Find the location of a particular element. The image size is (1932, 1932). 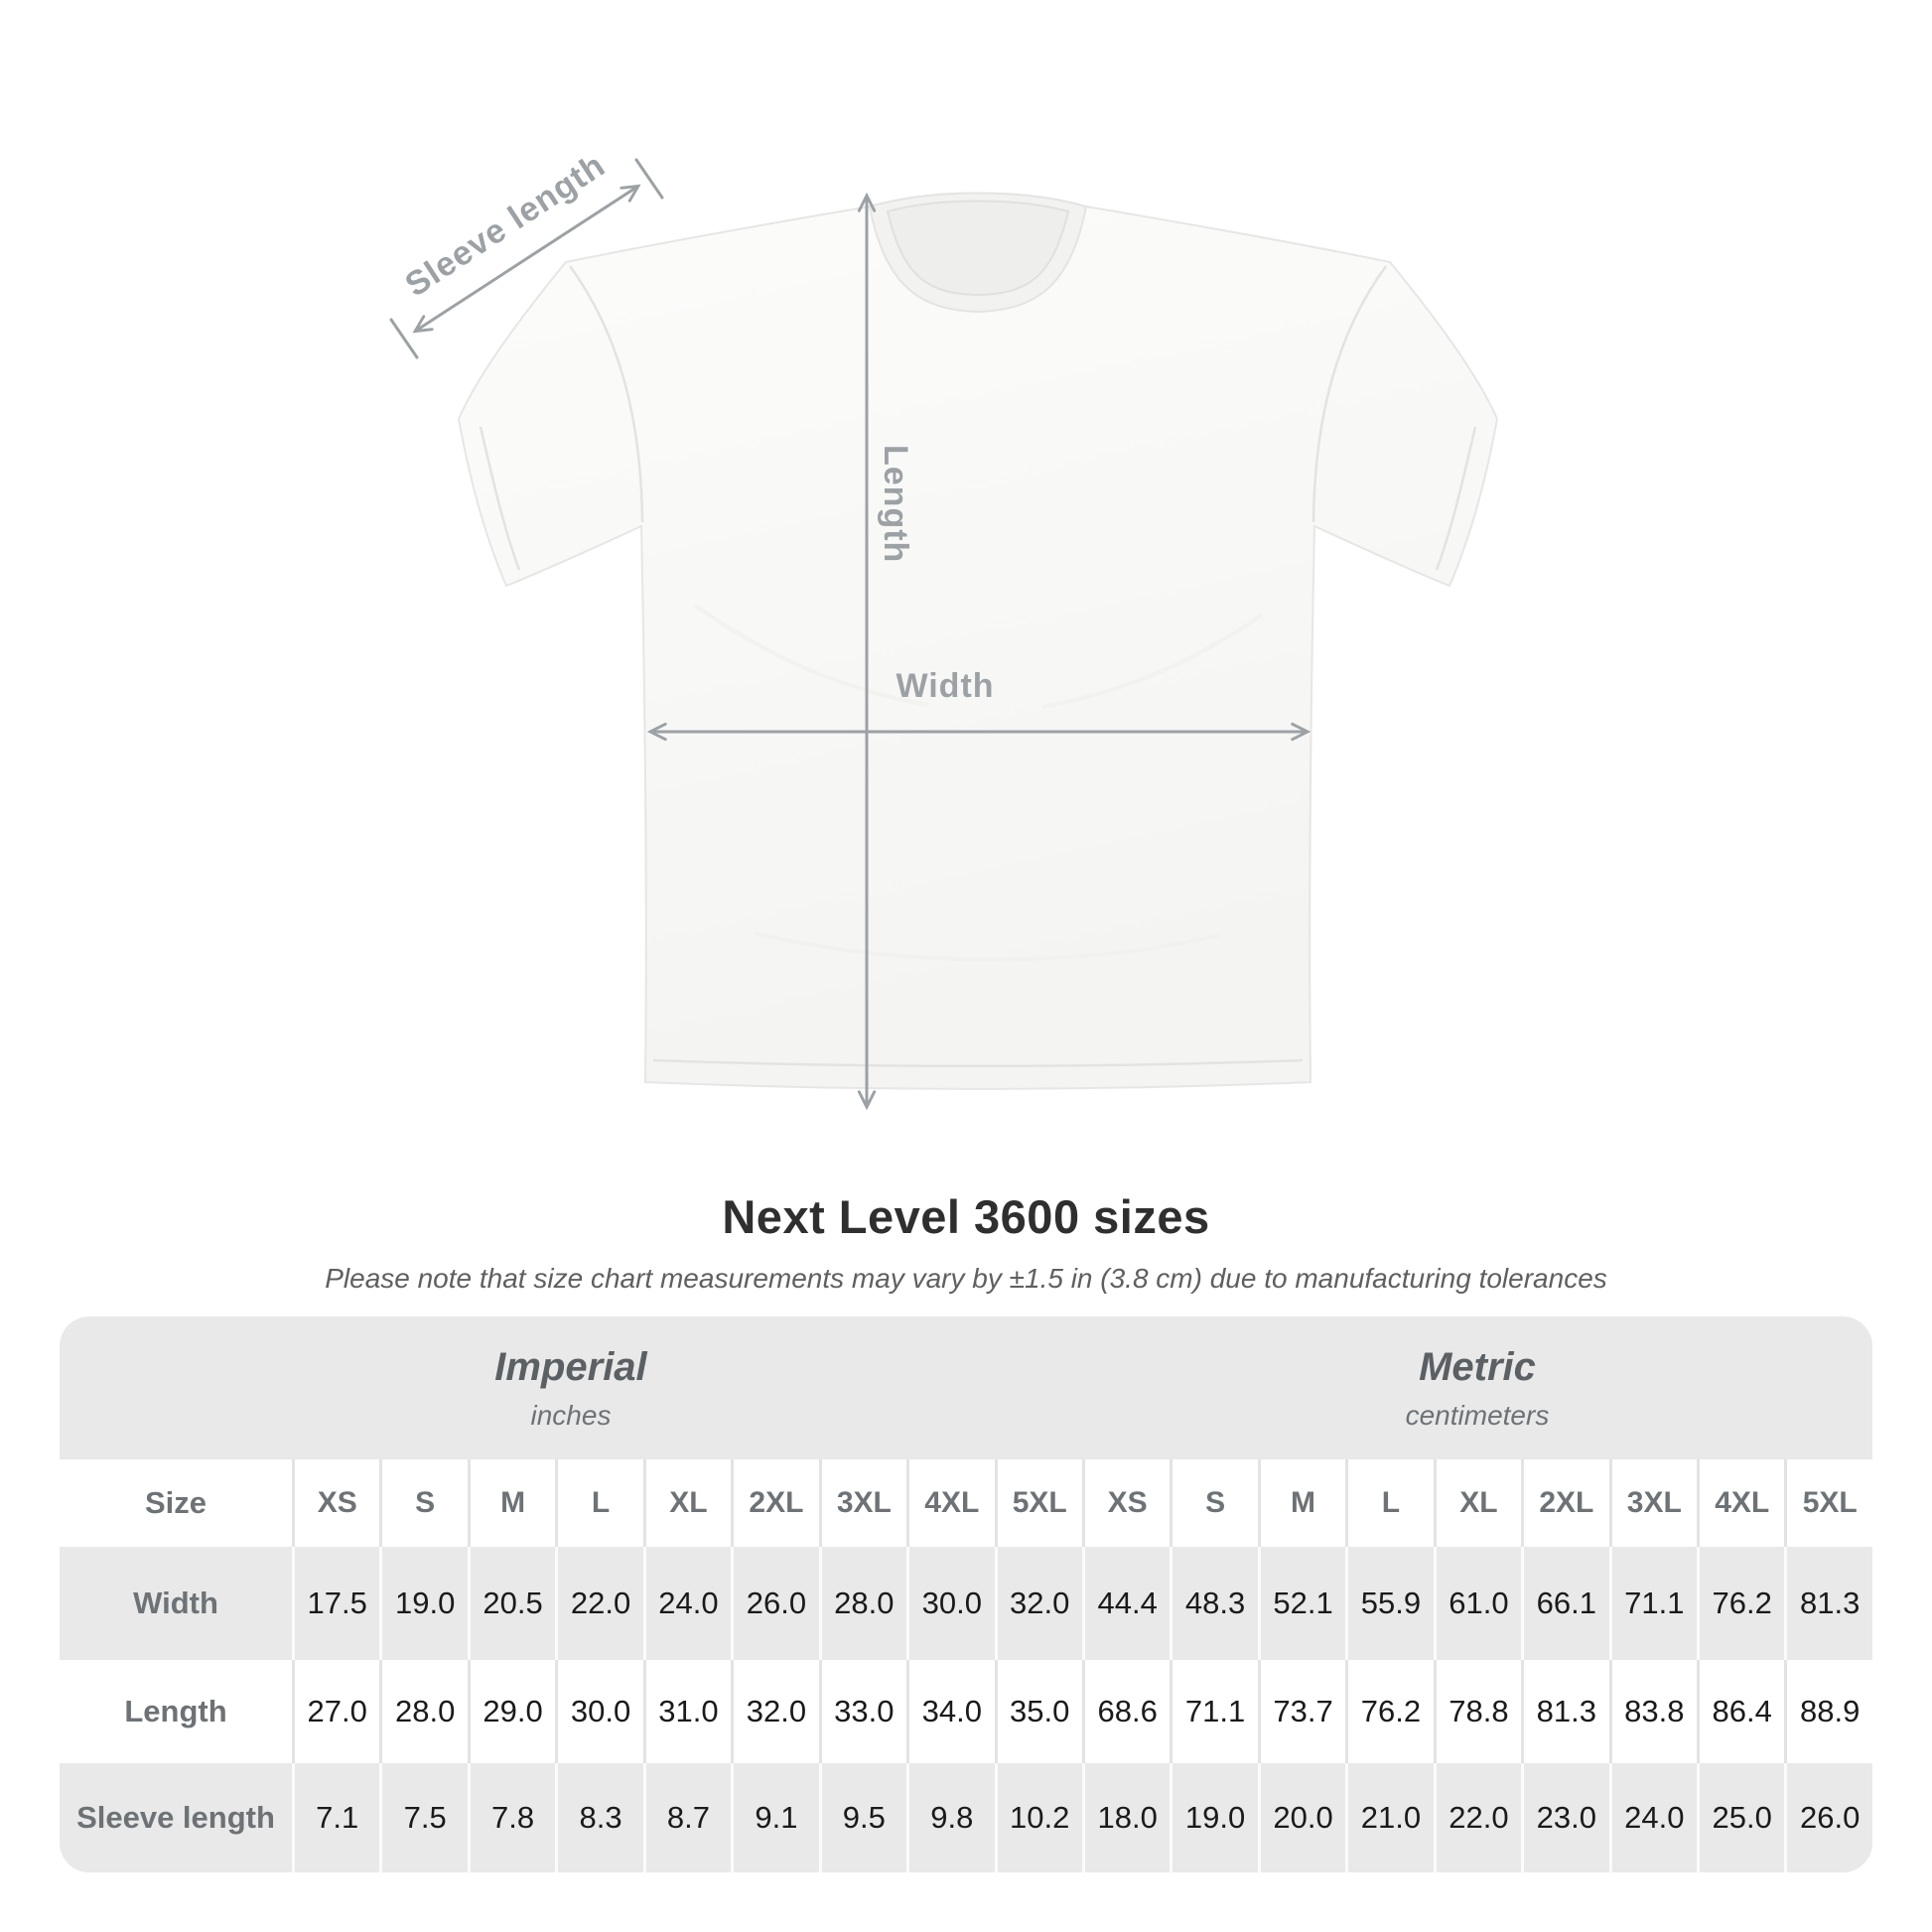

value-cell: 21.0 is located at coordinates (1389, 1818).